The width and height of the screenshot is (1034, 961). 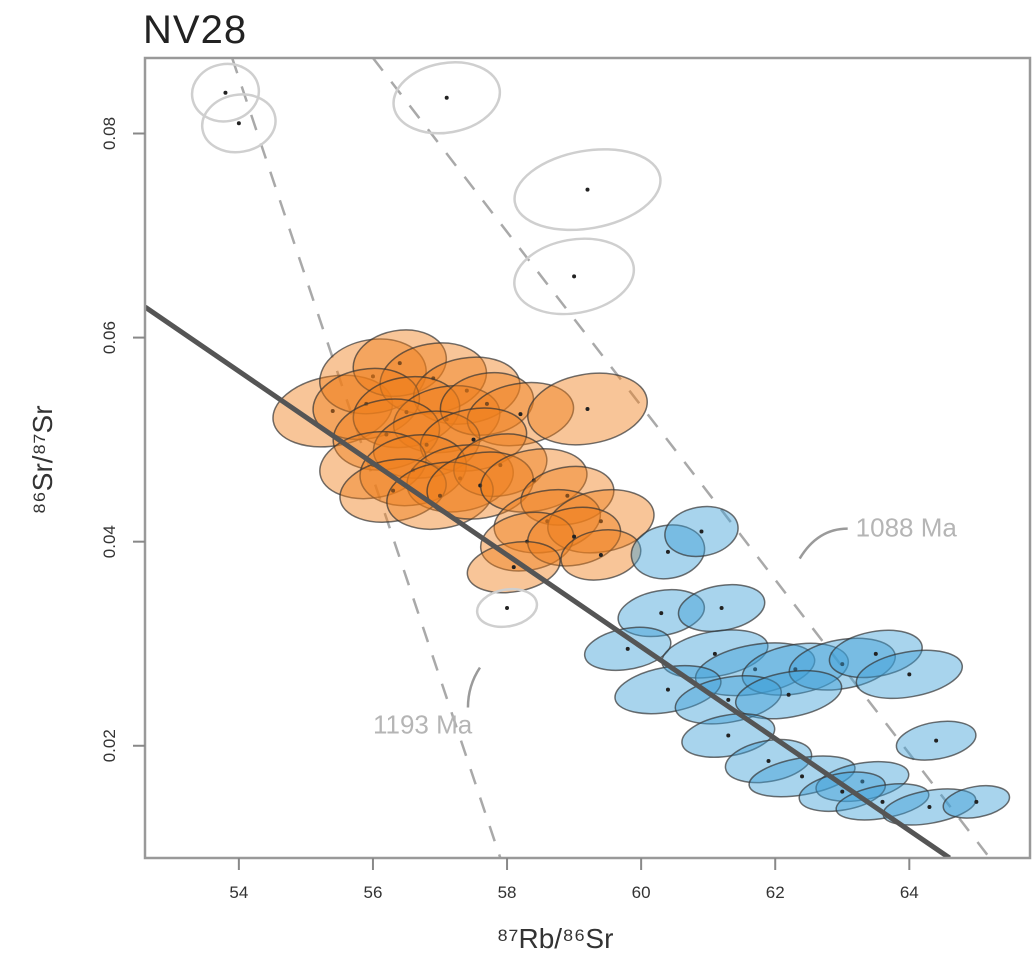 What do you see at coordinates (423, 725) in the screenshot?
I see `annotation-label-1: 1193 Ma` at bounding box center [423, 725].